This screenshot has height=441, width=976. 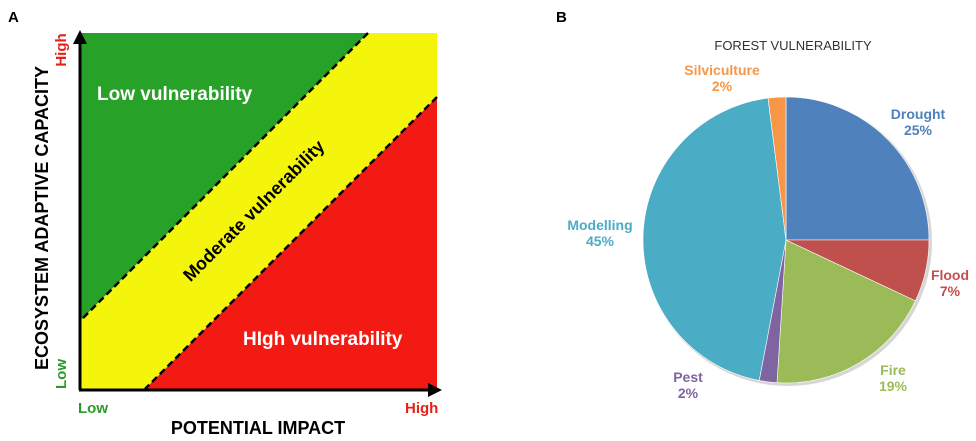 I want to click on pie-slice-fire, so click(x=846, y=311).